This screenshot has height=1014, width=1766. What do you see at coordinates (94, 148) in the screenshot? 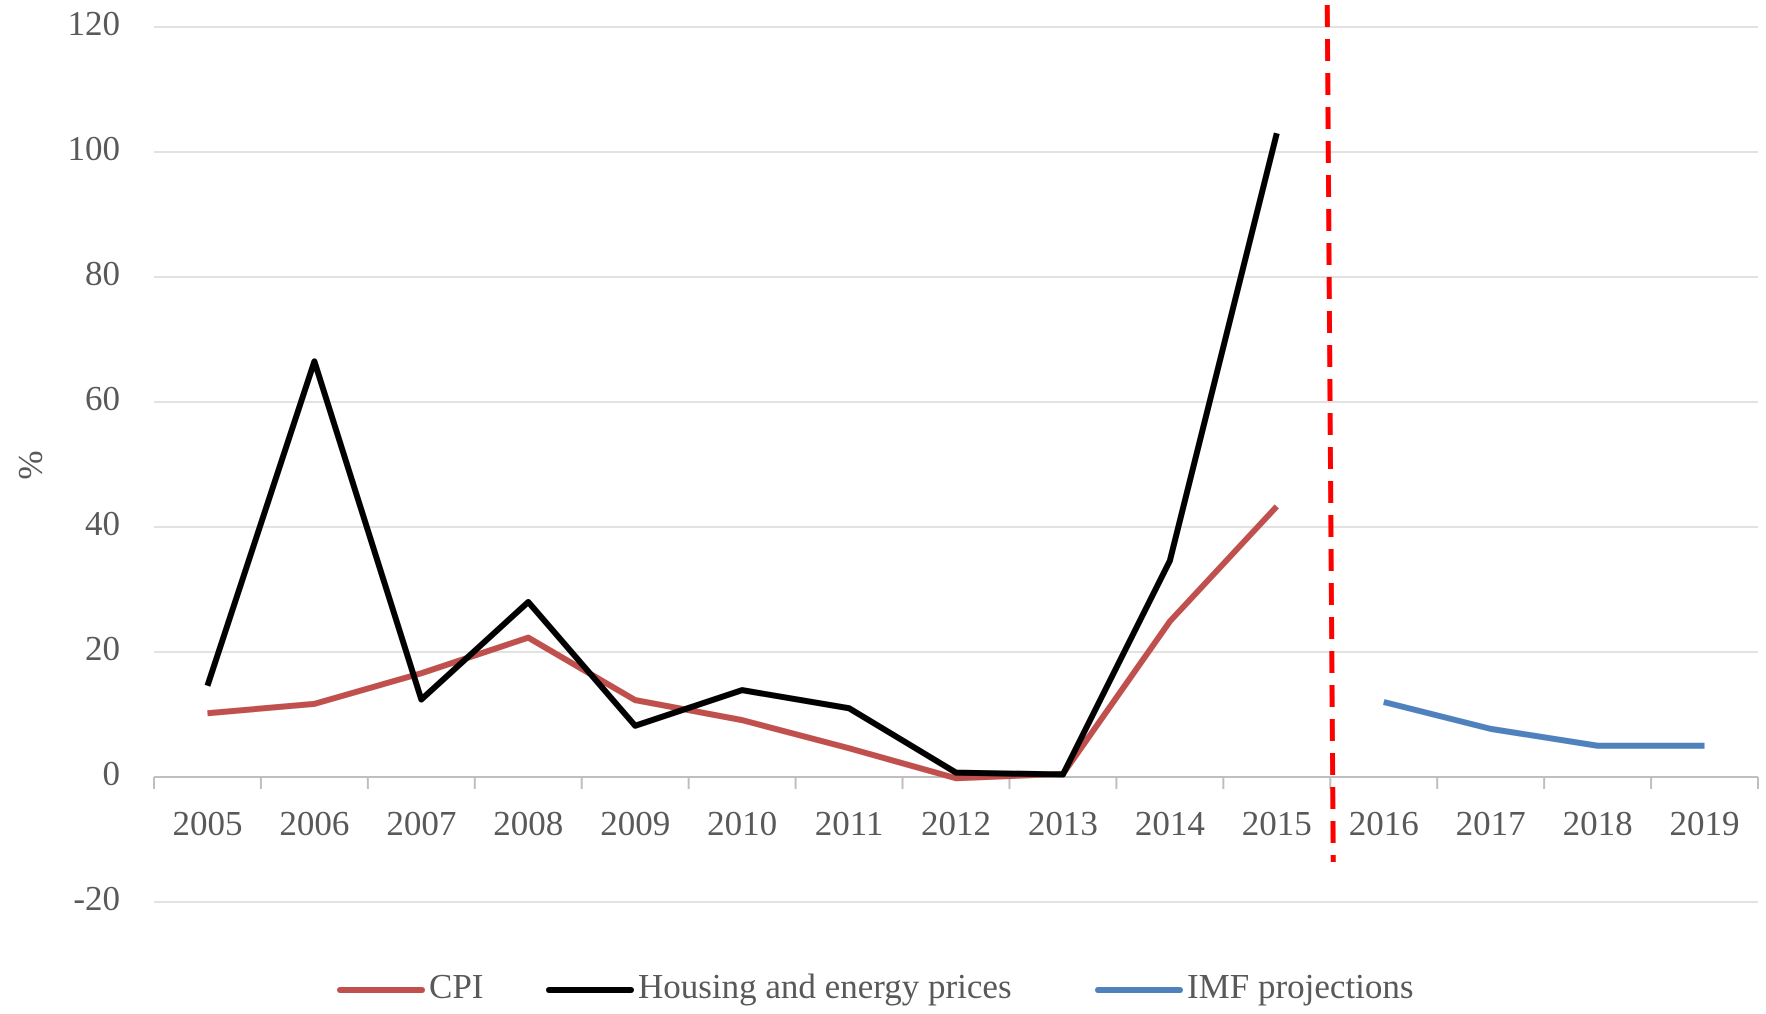
I see `y-tick-label: 100` at bounding box center [94, 148].